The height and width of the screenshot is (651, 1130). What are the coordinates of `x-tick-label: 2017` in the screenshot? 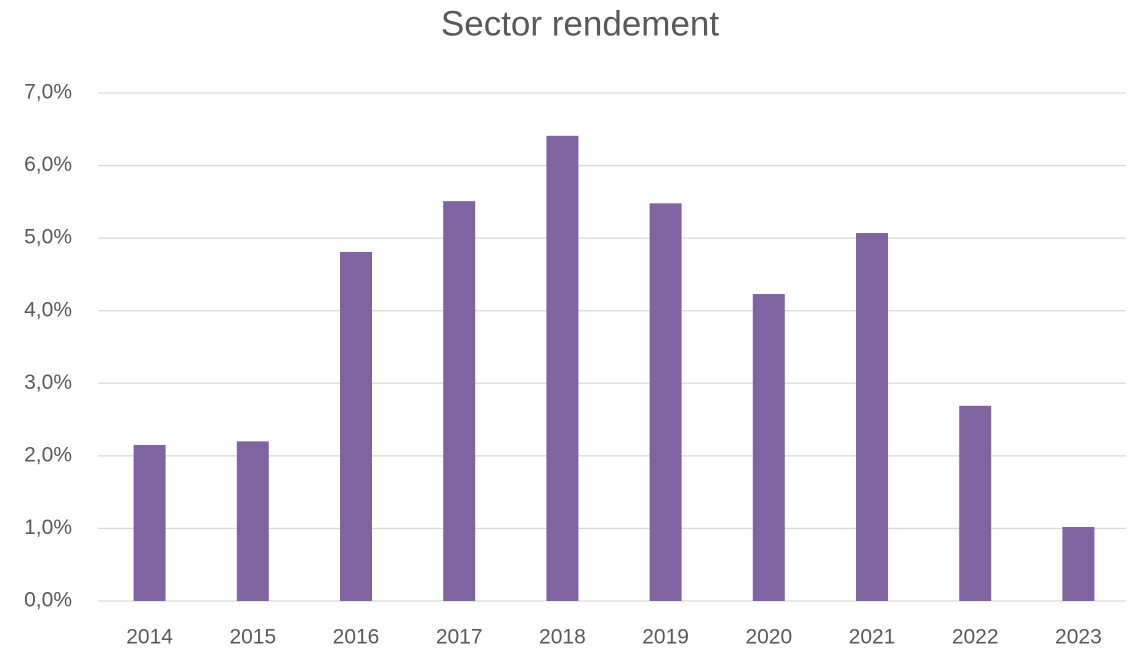 It's located at (459, 637).